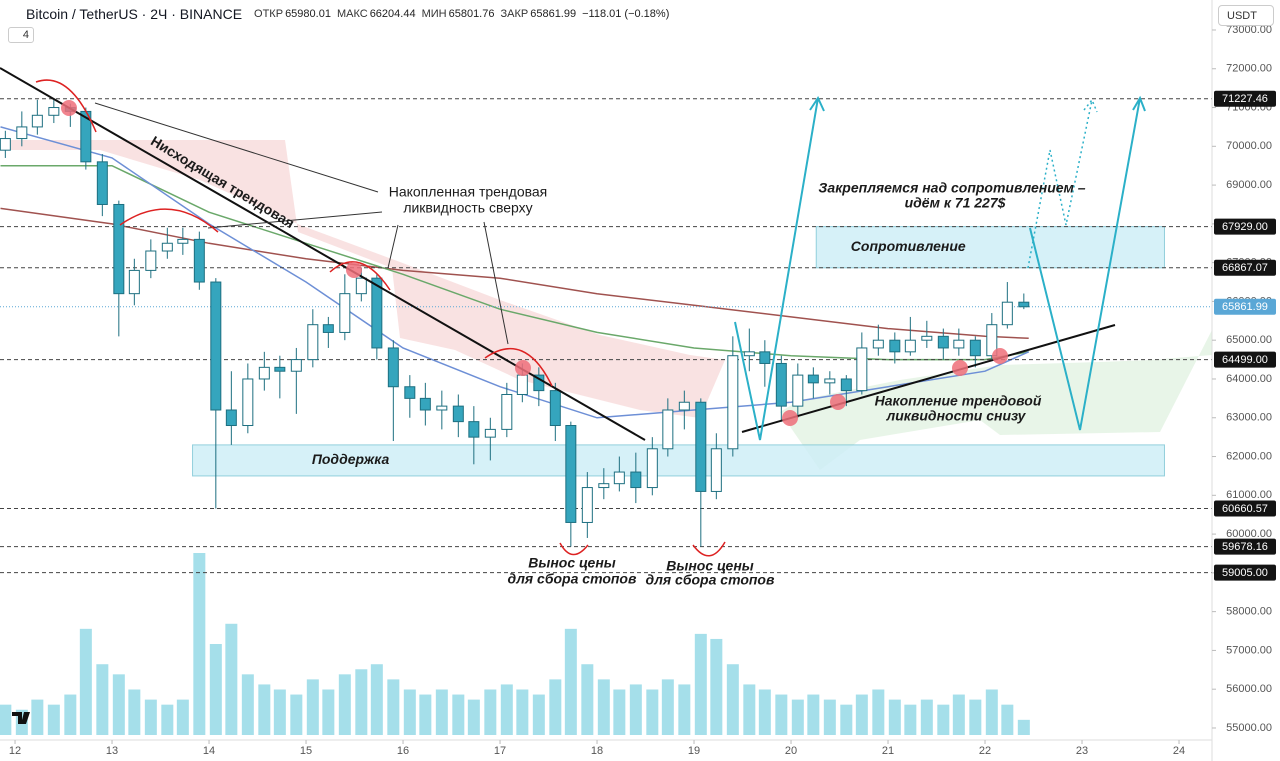  I want to click on zone, so click(678, 460).